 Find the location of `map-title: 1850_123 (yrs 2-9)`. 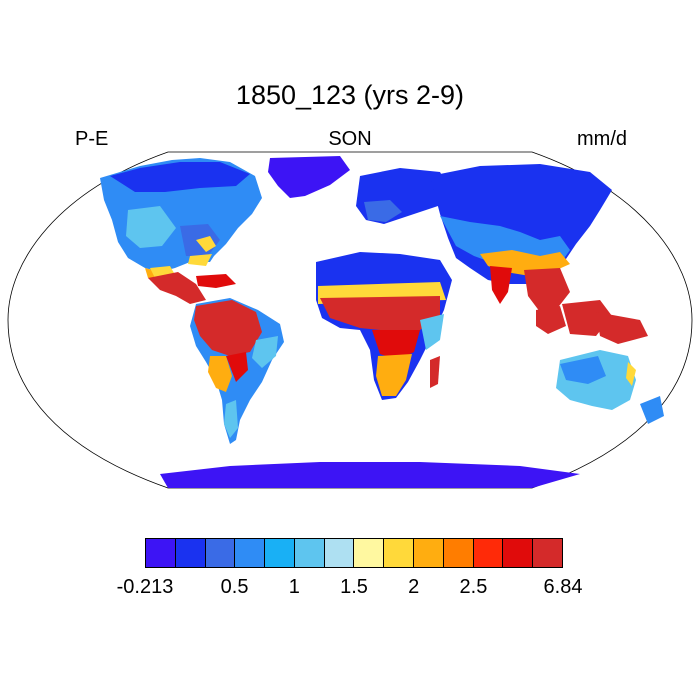

map-title: 1850_123 (yrs 2-9) is located at coordinates (350, 95).